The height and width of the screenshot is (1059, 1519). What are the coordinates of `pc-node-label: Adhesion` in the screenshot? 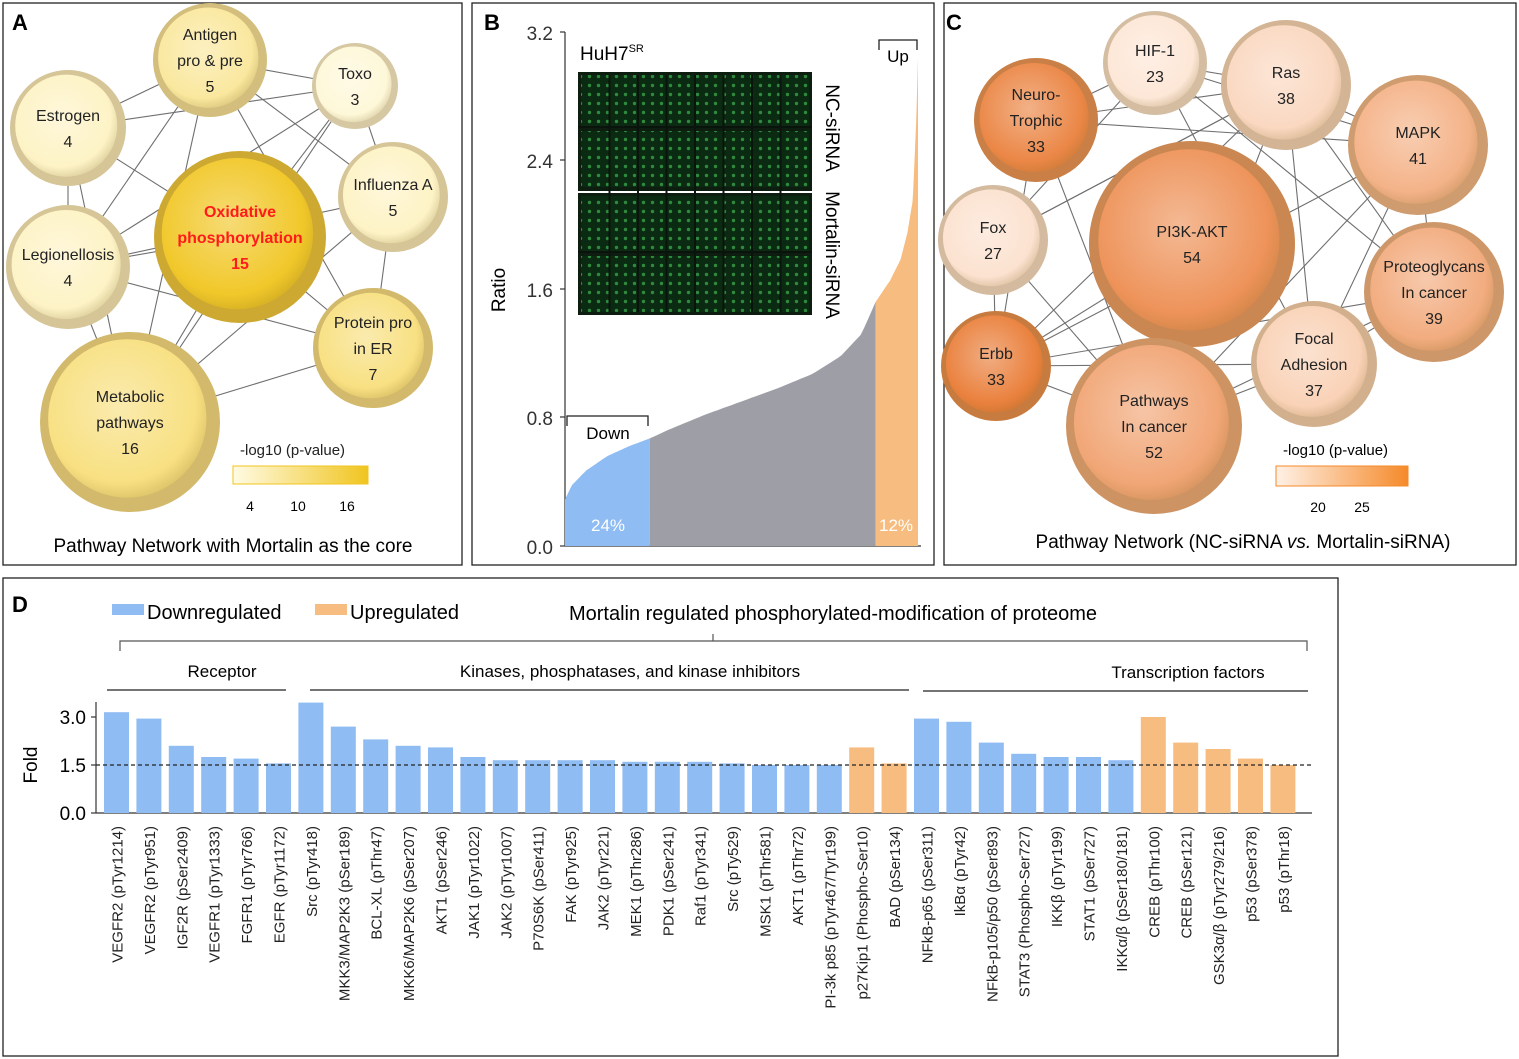 It's located at (1314, 365).